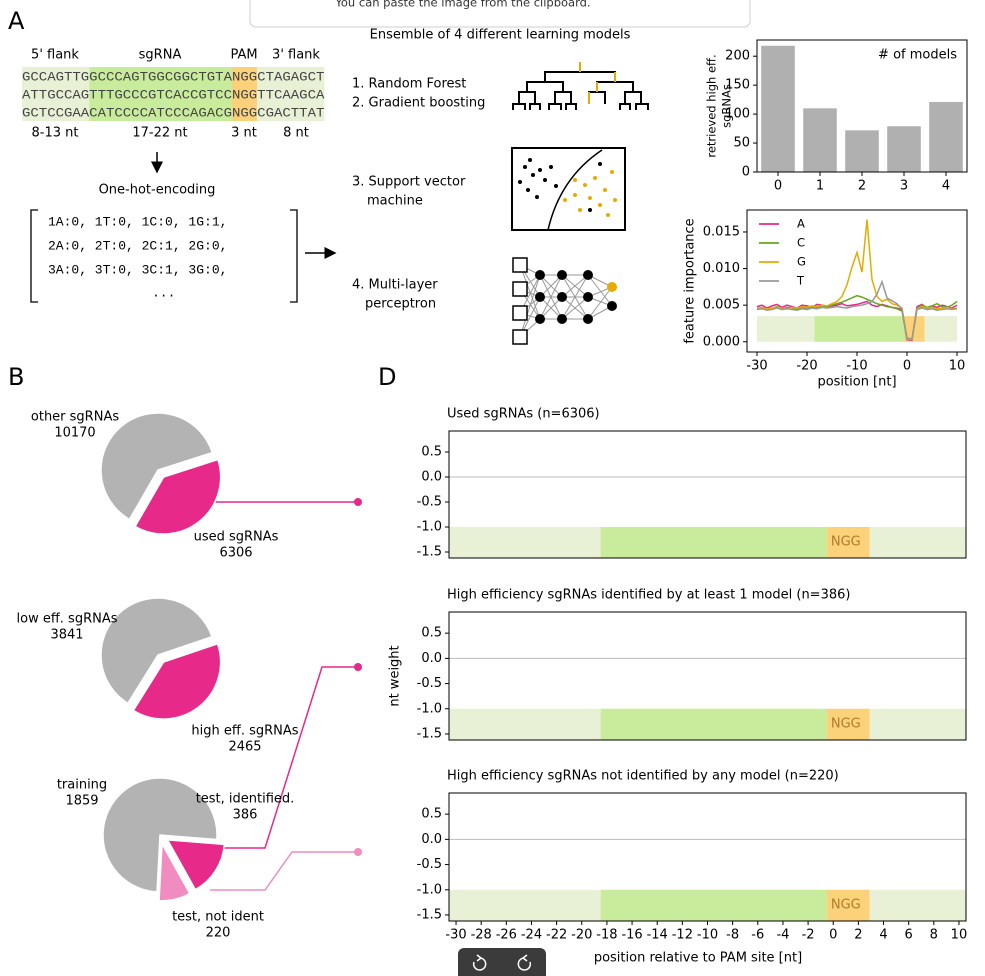  Describe the element at coordinates (400, 304) in the screenshot. I see `model-label: perceptron` at that location.